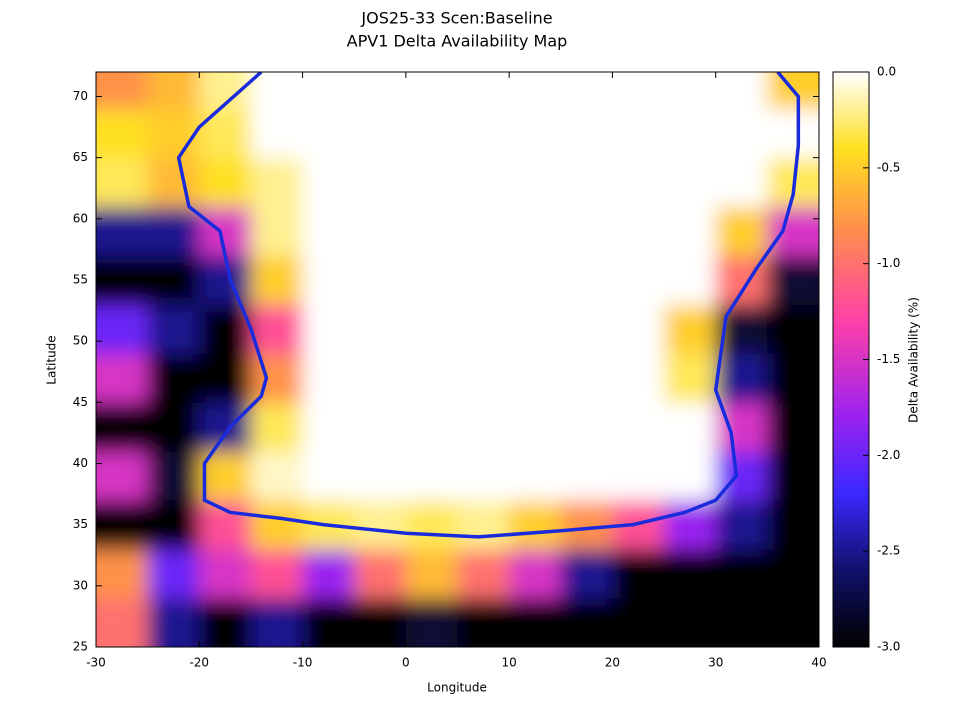 This screenshot has height=724, width=960. I want to click on y-tick-label: 25, so click(80, 647).